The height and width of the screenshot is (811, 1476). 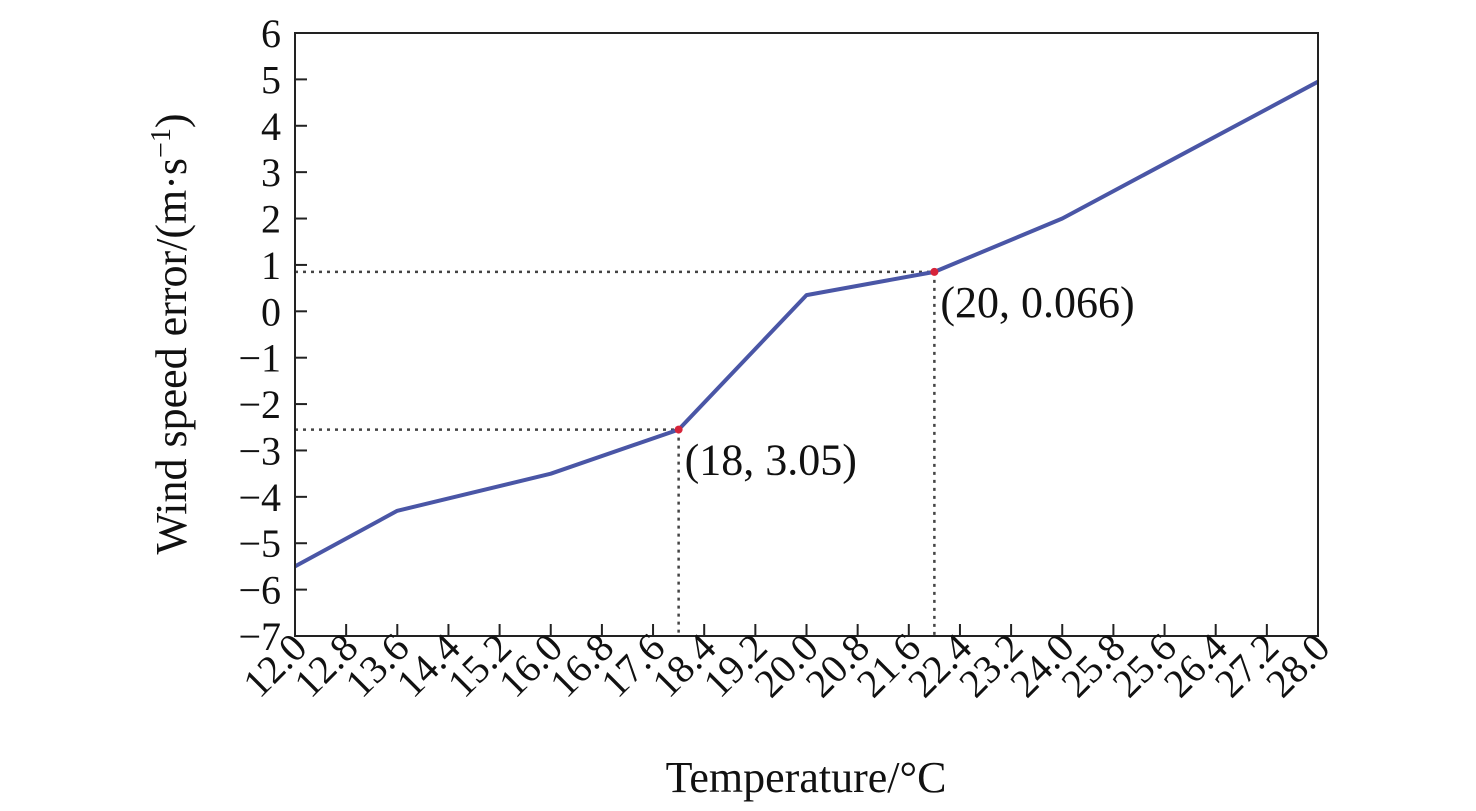 What do you see at coordinates (806, 777) in the screenshot?
I see `x-axis-title: Temperature/°C` at bounding box center [806, 777].